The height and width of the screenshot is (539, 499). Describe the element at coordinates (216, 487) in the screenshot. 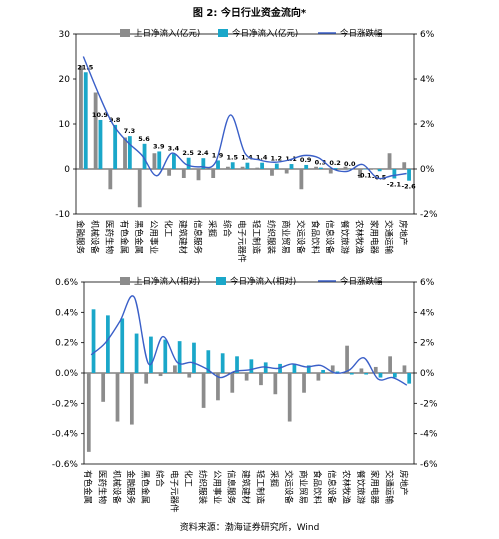

I see `category-label-9: 公用事业` at that location.